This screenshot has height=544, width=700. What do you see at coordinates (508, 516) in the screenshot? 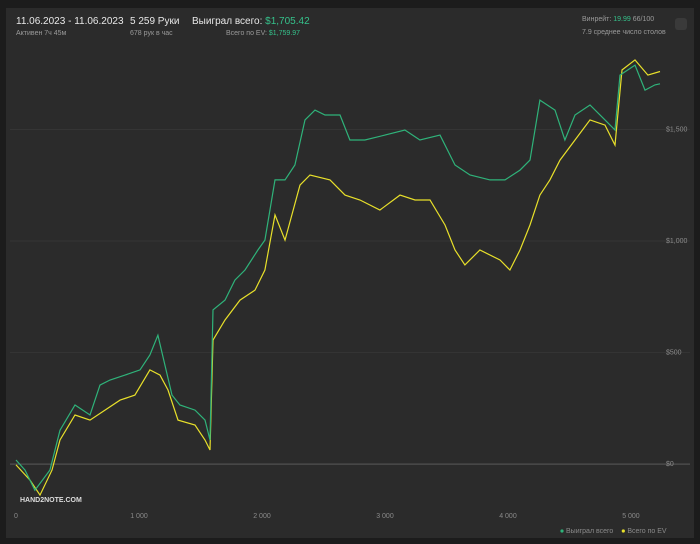
I see `x-tick-label: 4 000` at bounding box center [508, 516].